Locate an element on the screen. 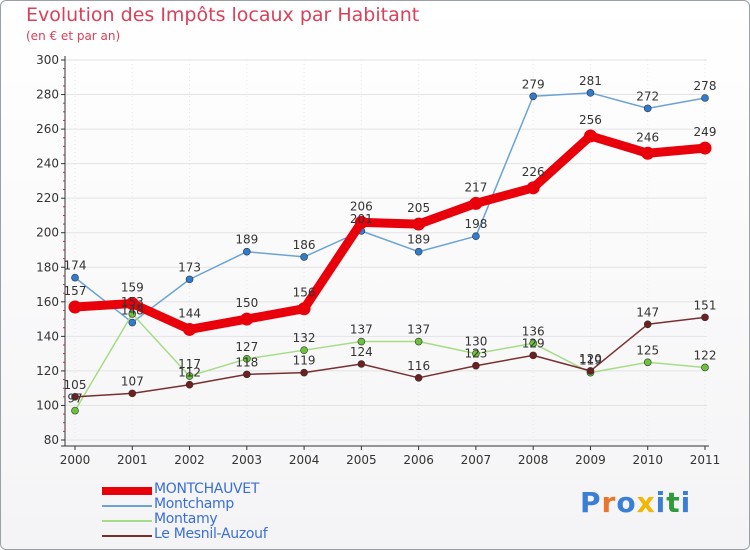 The height and width of the screenshot is (550, 750). legend-label-montchauvet: MONTCHAUVET is located at coordinates (207, 489).